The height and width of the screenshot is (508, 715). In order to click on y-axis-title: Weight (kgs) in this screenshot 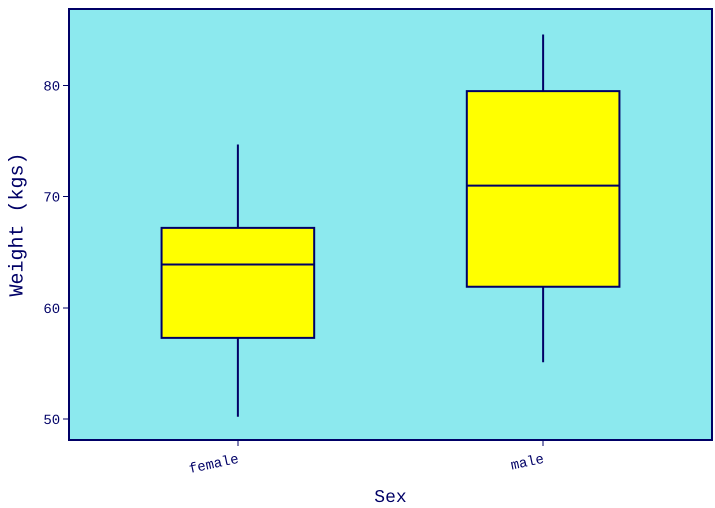, I will do `click(18, 224)`.